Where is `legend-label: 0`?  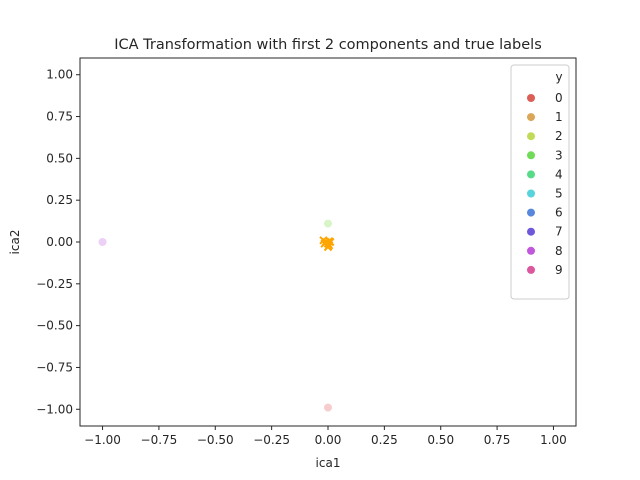
legend-label: 0 is located at coordinates (559, 98).